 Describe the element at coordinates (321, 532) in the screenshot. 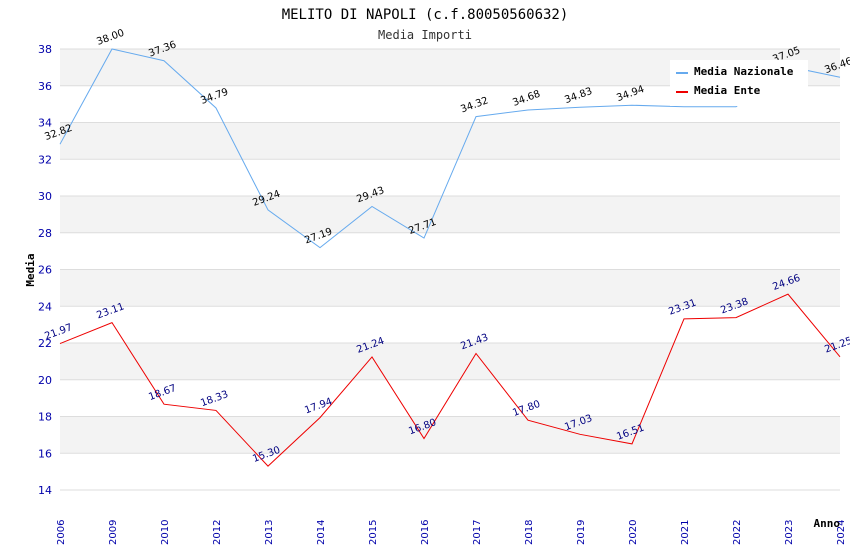

I see `x-tick-label: 2014` at that location.